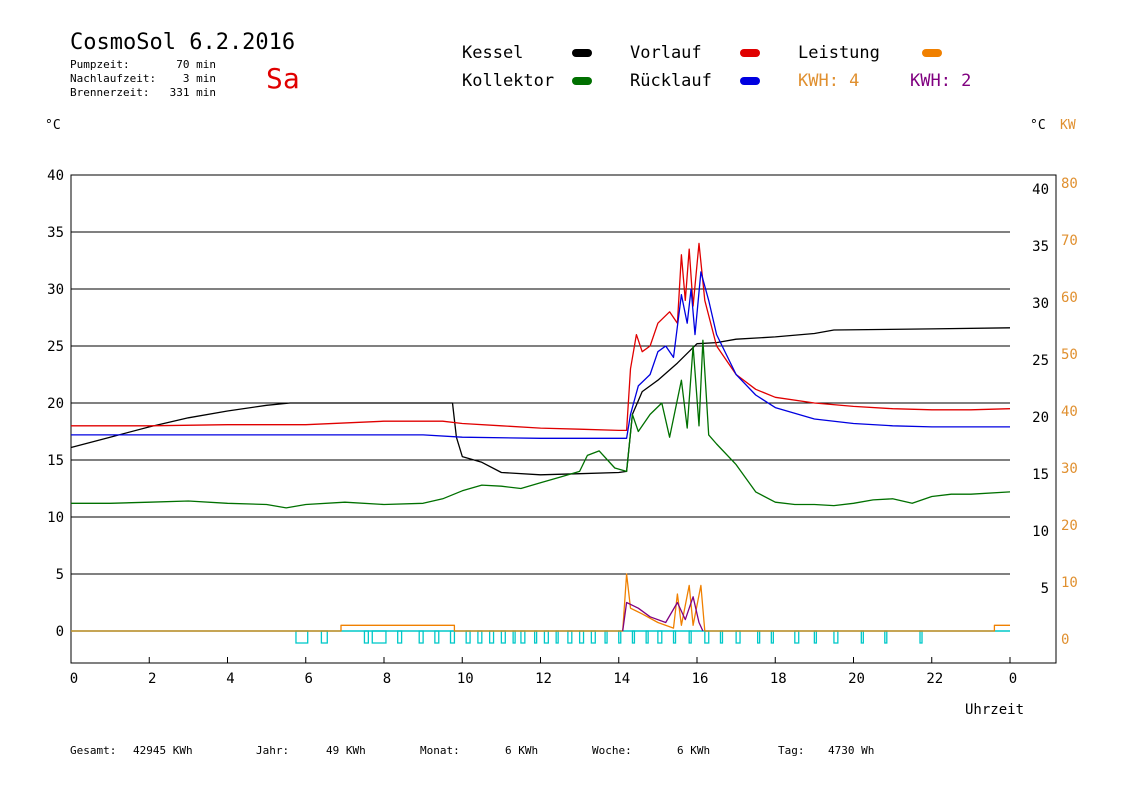 This screenshot has width=1148, height=812. Describe the element at coordinates (522, 750) in the screenshot. I see `footer-monat-value: 6 KWh` at that location.